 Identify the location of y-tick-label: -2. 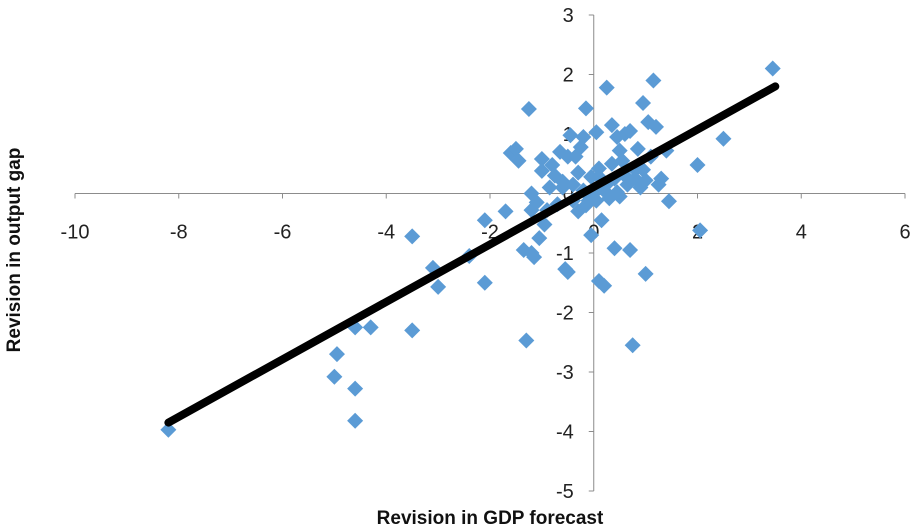
(565, 314).